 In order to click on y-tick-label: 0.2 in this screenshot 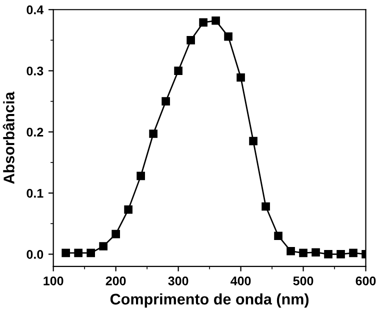, I will do `click(35, 132)`.